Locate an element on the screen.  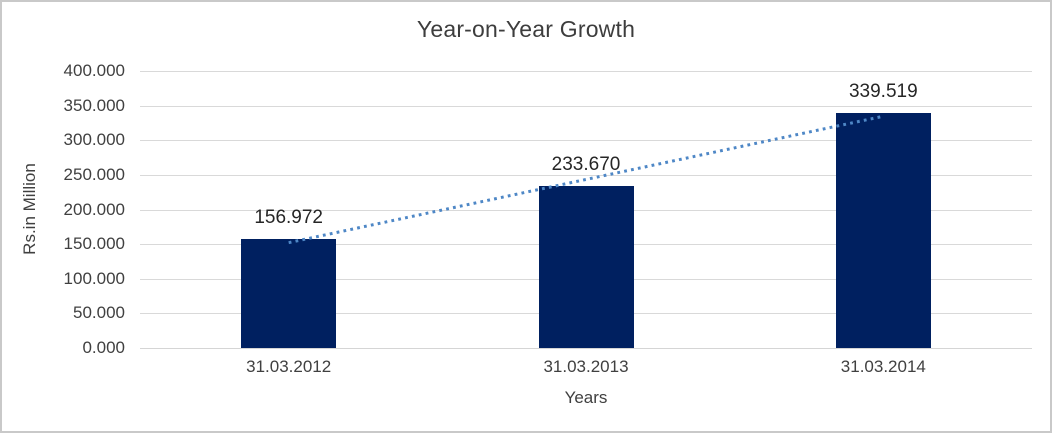
x-axis-title: Years is located at coordinates (586, 397).